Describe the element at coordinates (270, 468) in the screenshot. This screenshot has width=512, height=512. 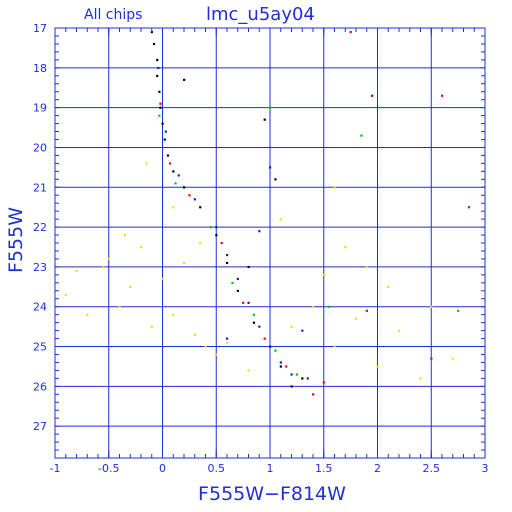
I see `x-tick-label: 1` at that location.